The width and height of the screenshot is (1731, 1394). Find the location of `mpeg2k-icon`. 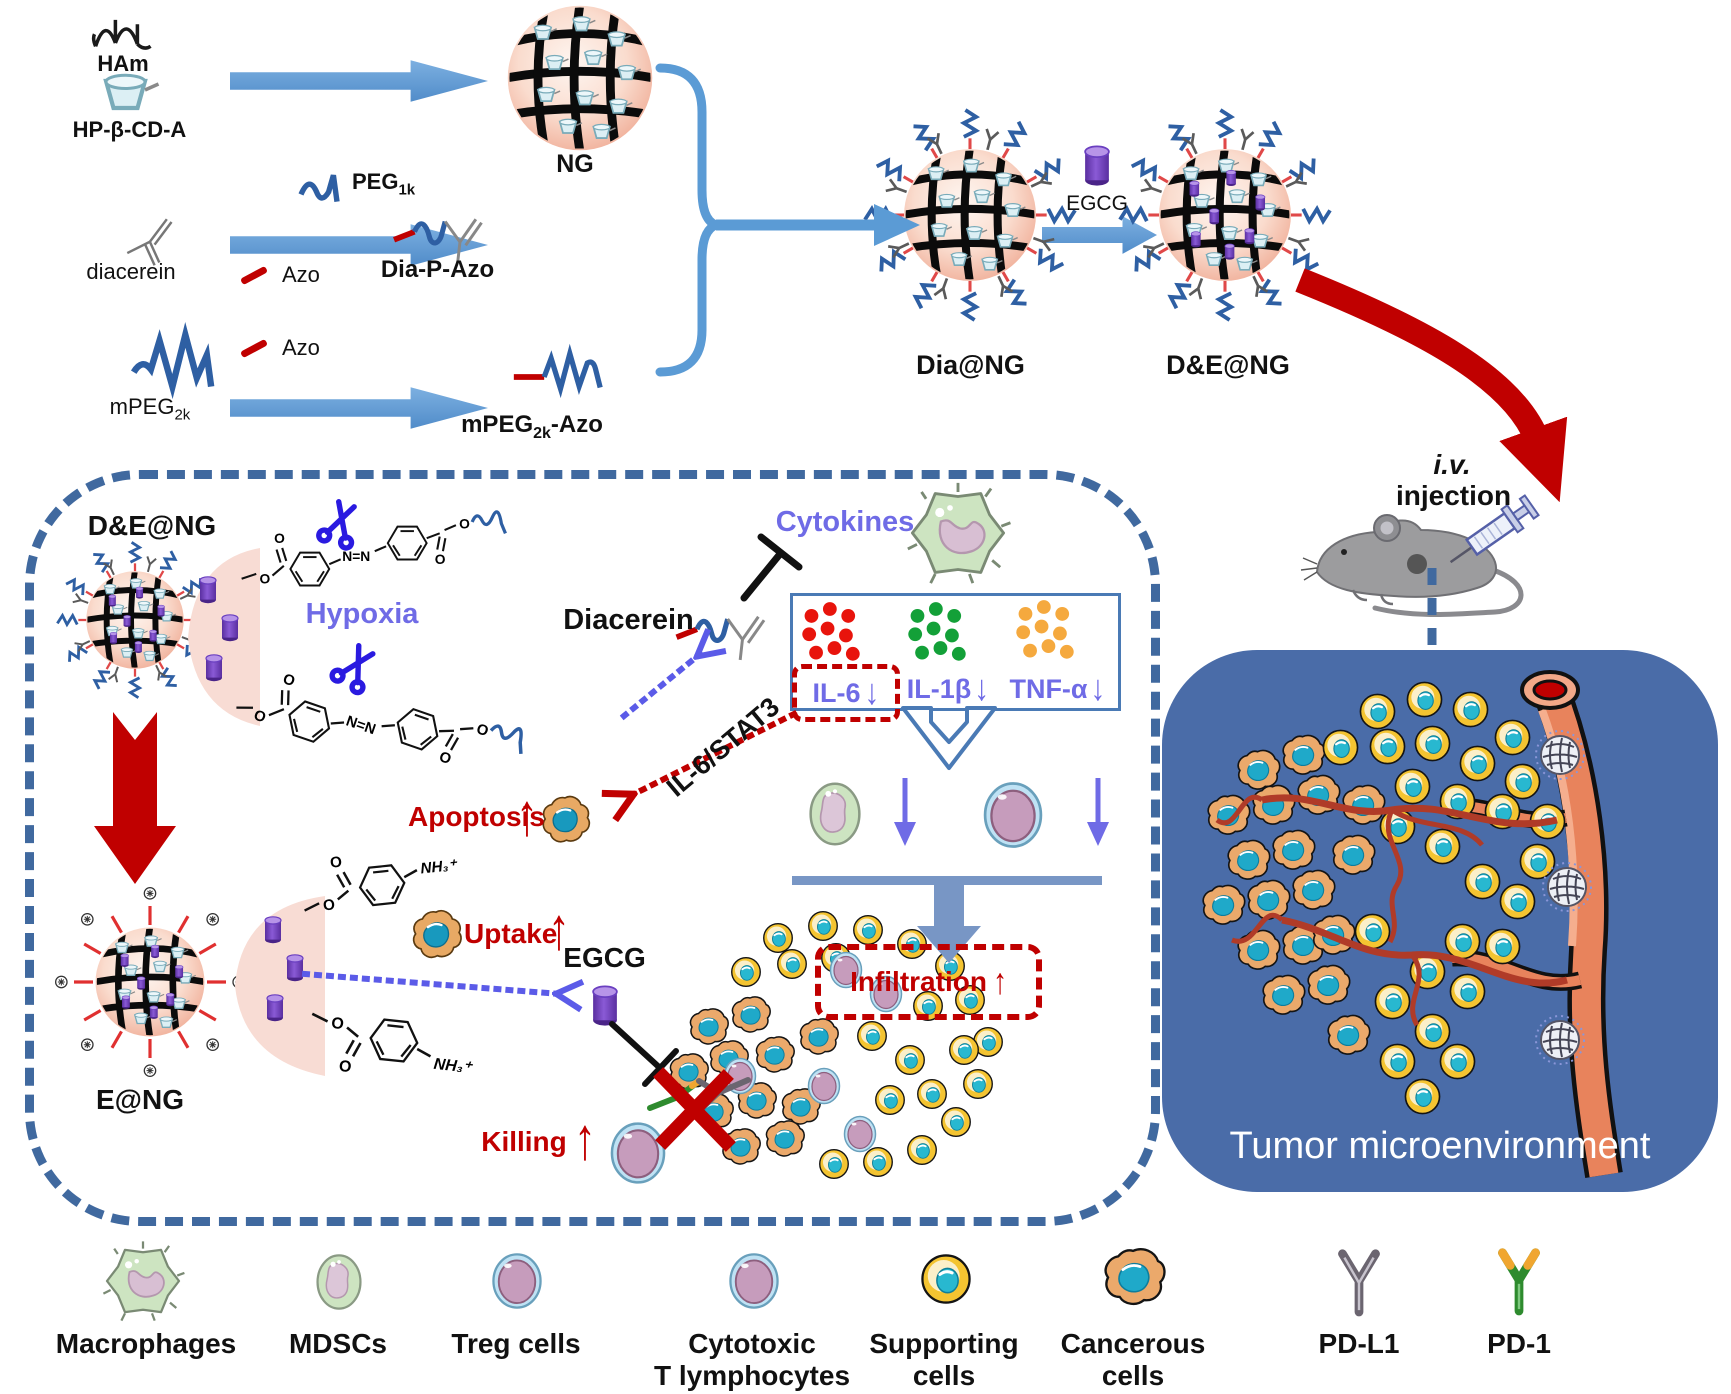

mpeg2k-icon is located at coordinates (171, 355).